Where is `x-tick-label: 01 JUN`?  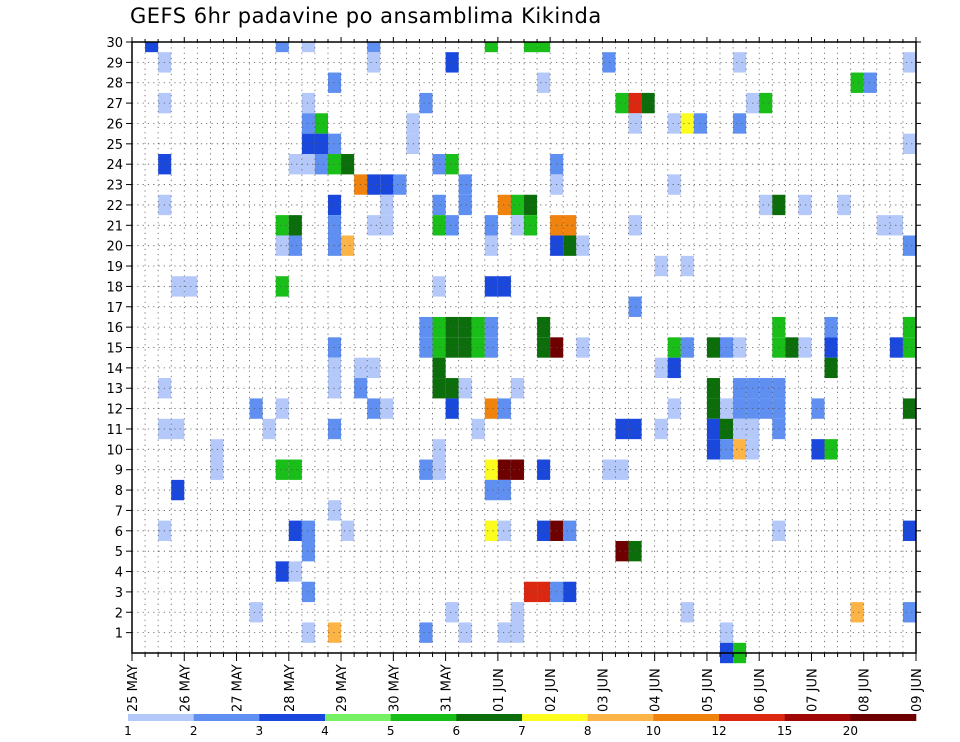 x-tick-label: 01 JUN is located at coordinates (499, 690).